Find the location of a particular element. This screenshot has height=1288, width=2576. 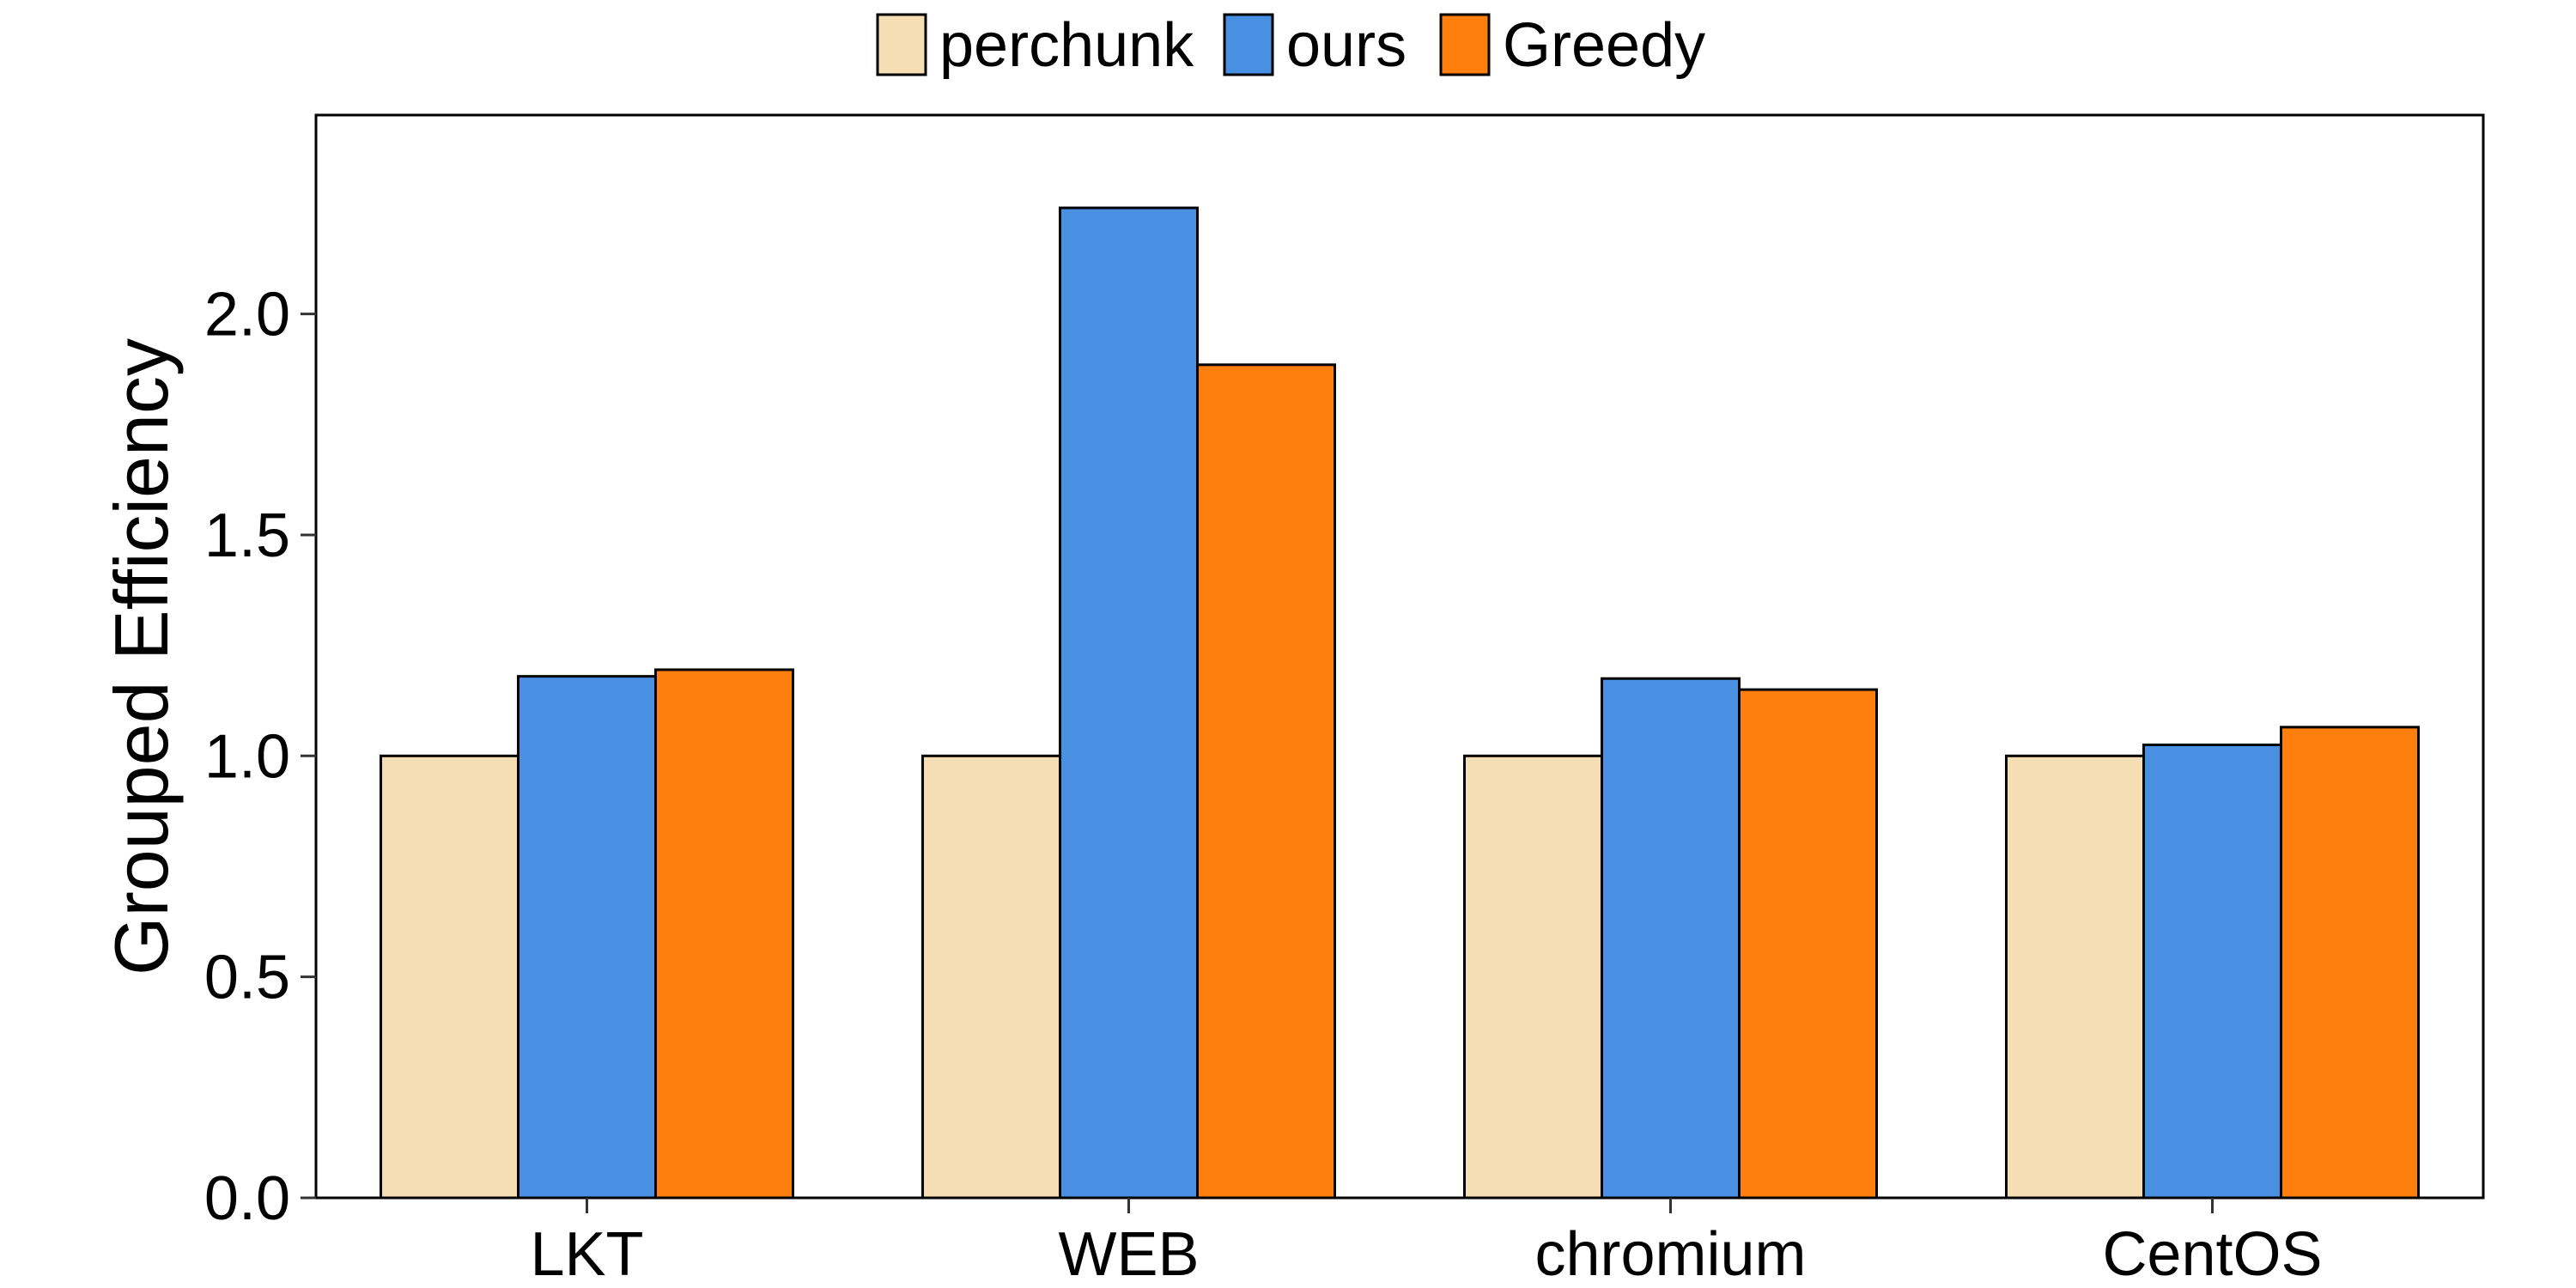

legend-label-greedy: Greedy is located at coordinates (1604, 45).